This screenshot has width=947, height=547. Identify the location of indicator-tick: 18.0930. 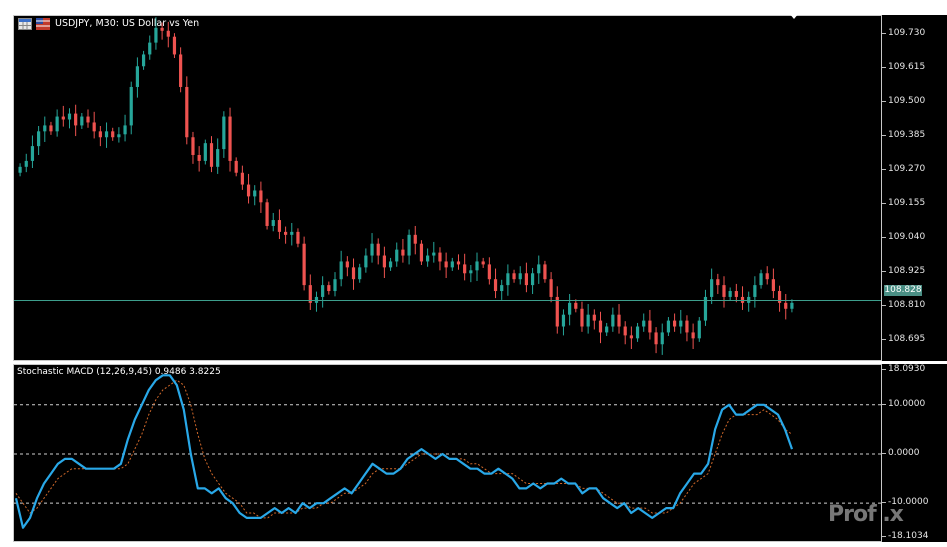
(903, 369).